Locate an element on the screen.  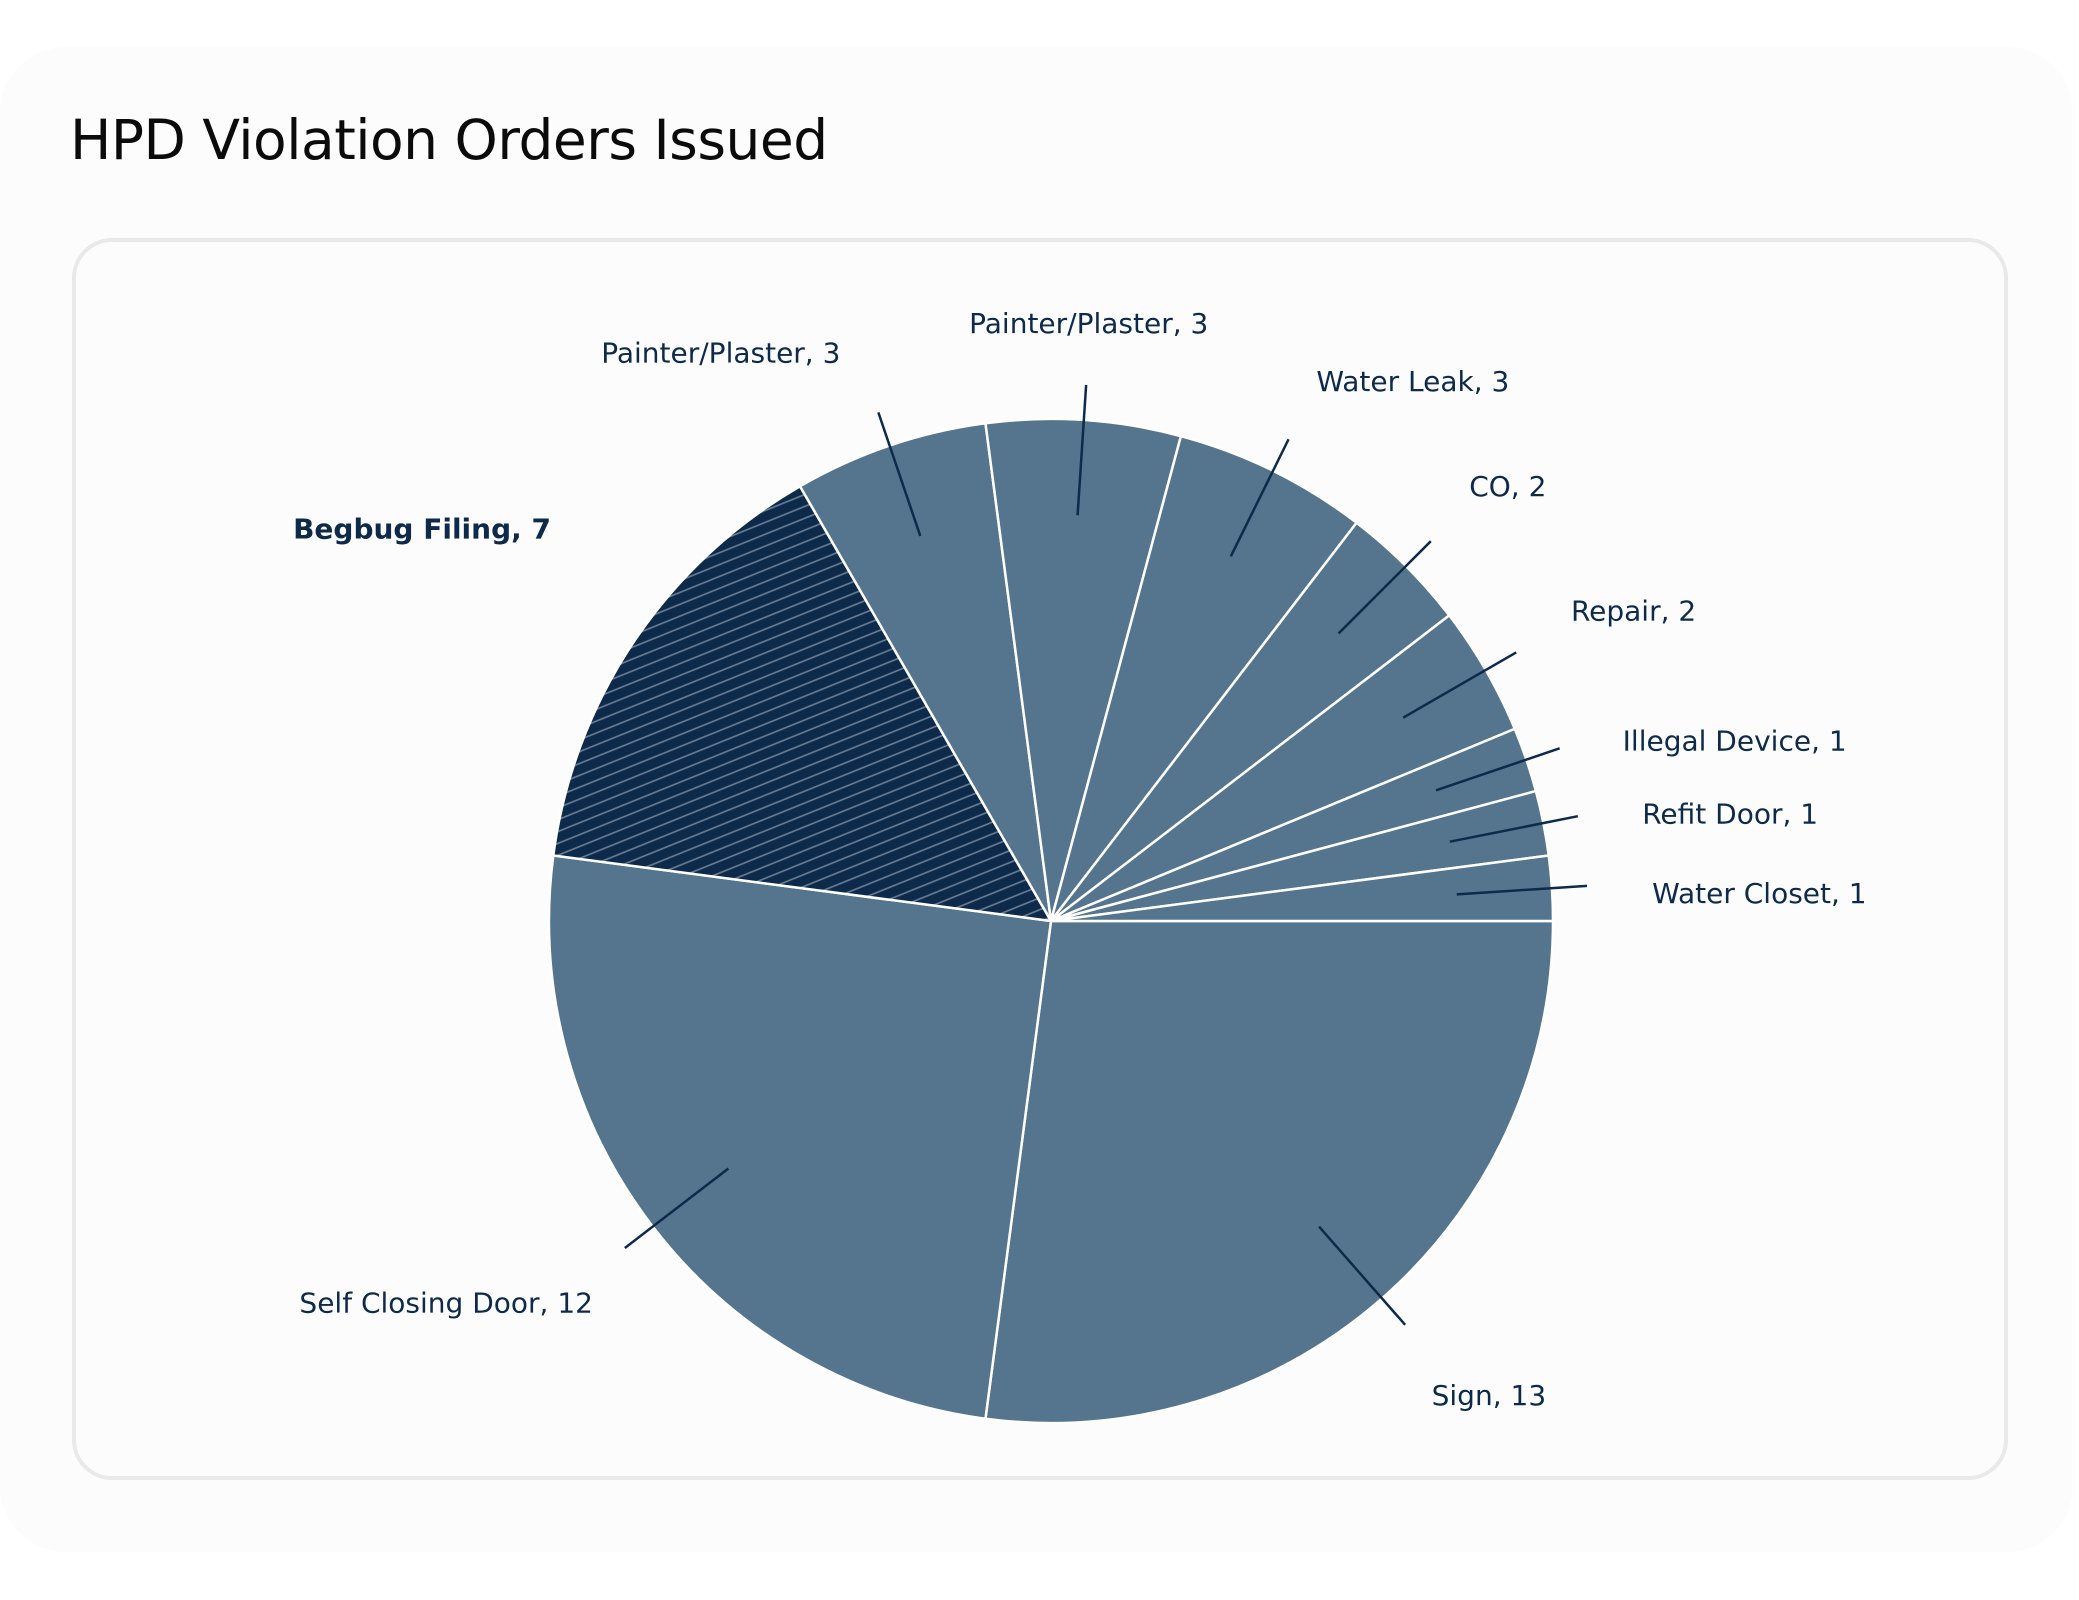
slice-label-6: Water Leak, 3 is located at coordinates (1412, 381).